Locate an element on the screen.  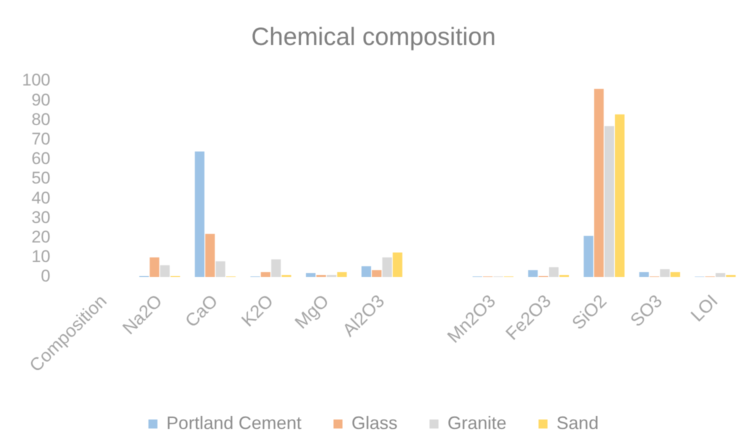
x-tick-label: SO3 is located at coordinates (646, 310).